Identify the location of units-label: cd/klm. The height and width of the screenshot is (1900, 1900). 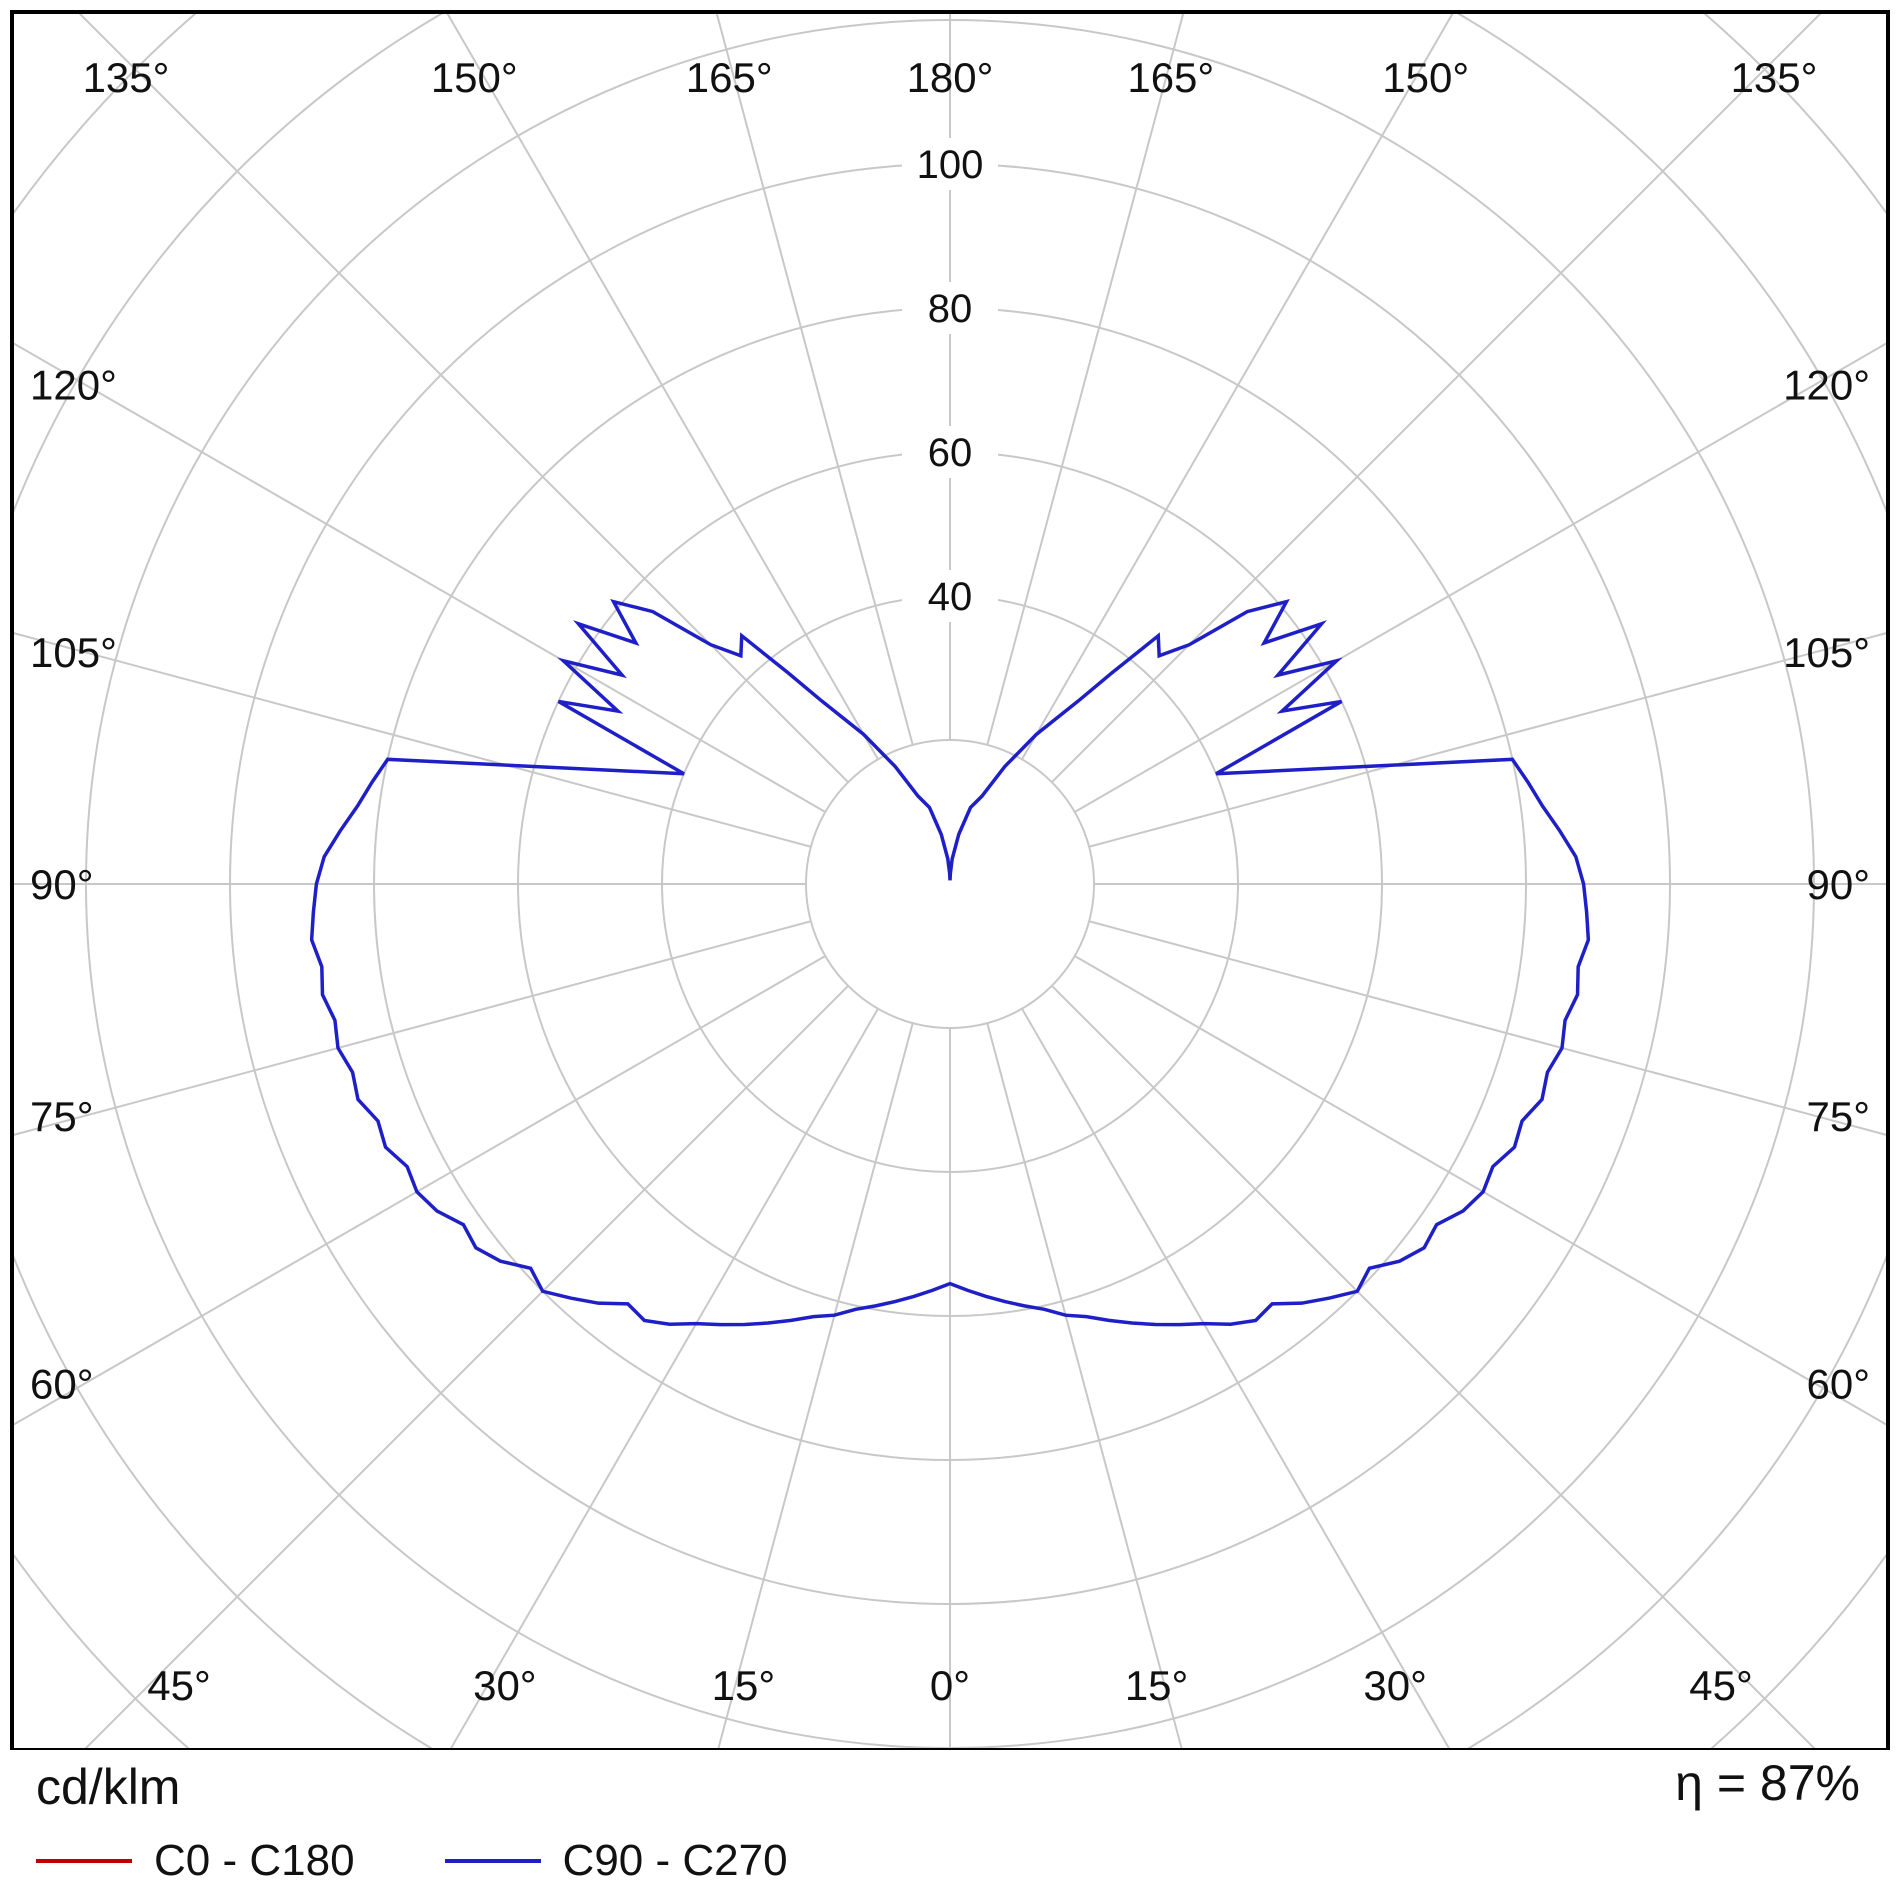
(108, 1787).